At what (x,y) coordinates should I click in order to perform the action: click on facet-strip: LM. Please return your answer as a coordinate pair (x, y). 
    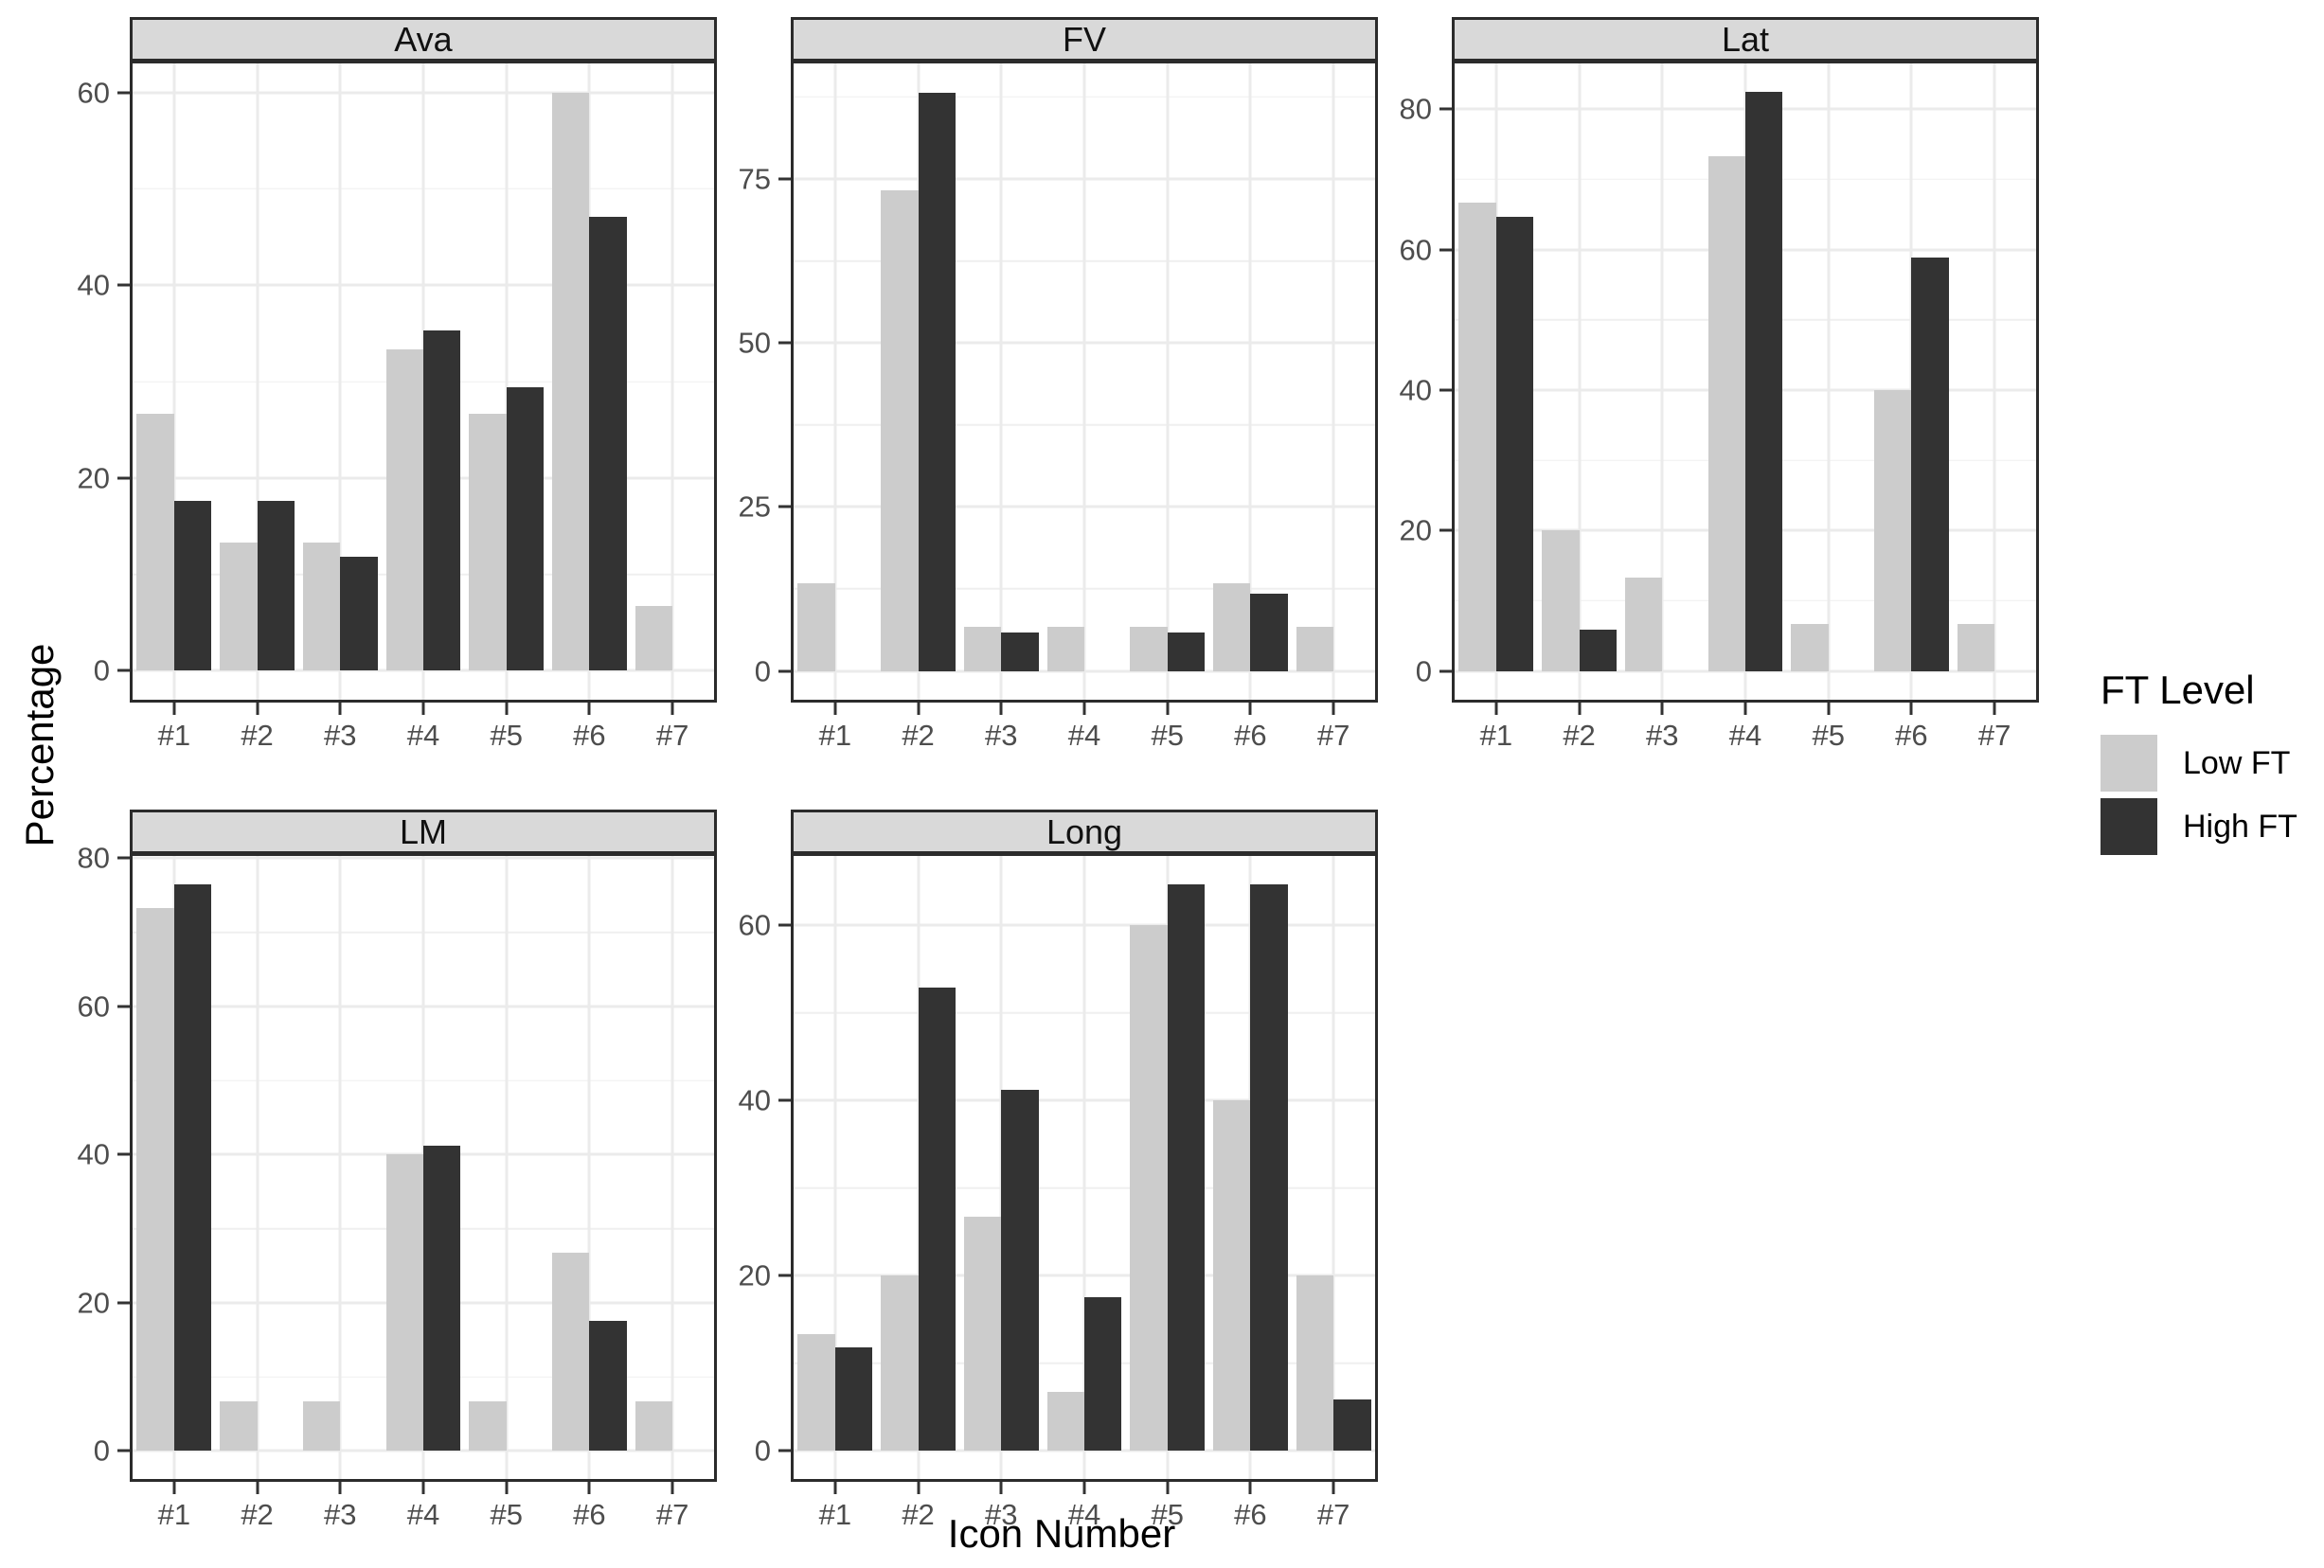
    Looking at the image, I should click on (424, 832).